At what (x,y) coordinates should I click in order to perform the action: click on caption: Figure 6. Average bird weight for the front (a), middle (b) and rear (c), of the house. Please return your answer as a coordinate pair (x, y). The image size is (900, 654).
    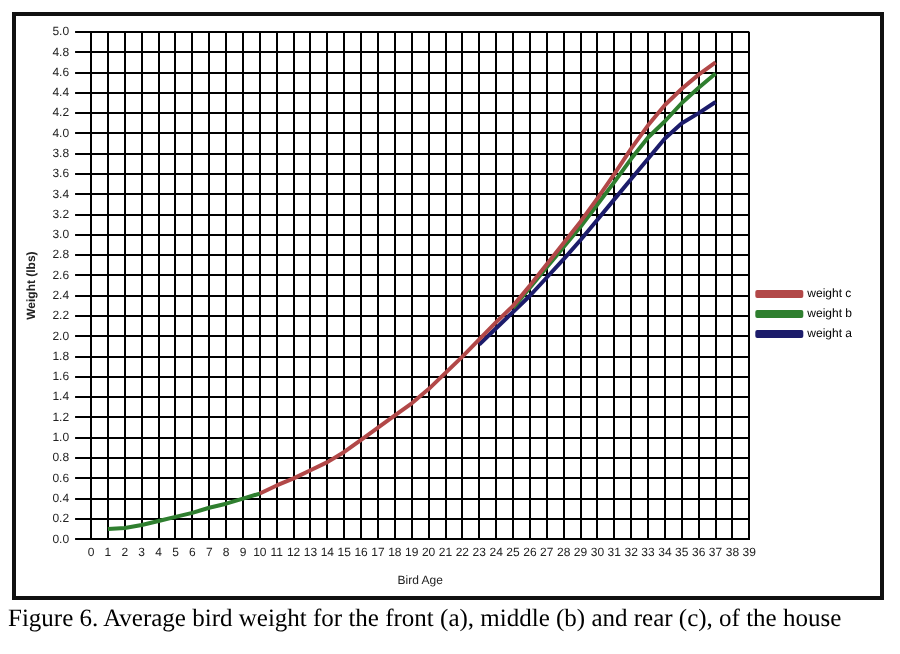
    Looking at the image, I should click on (425, 619).